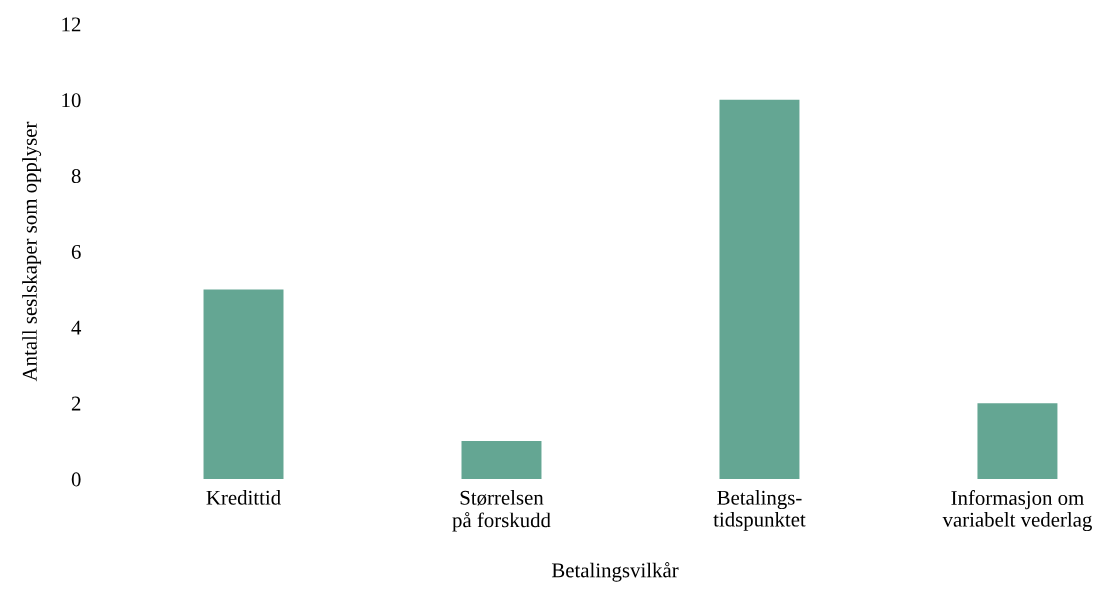 This screenshot has width=1116, height=611. What do you see at coordinates (76, 251) in the screenshot?
I see `y-tick-label: 6` at bounding box center [76, 251].